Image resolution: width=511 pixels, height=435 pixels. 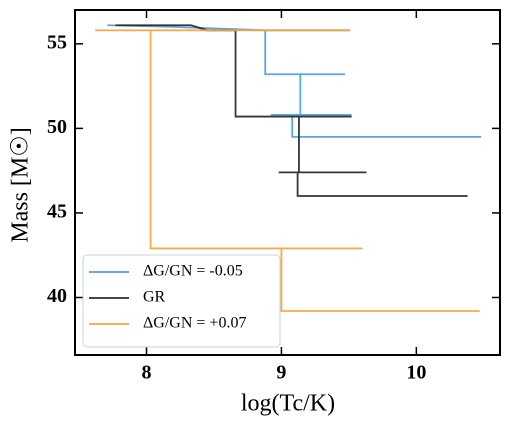 I want to click on y-tick-label: 45, so click(x=57, y=212).